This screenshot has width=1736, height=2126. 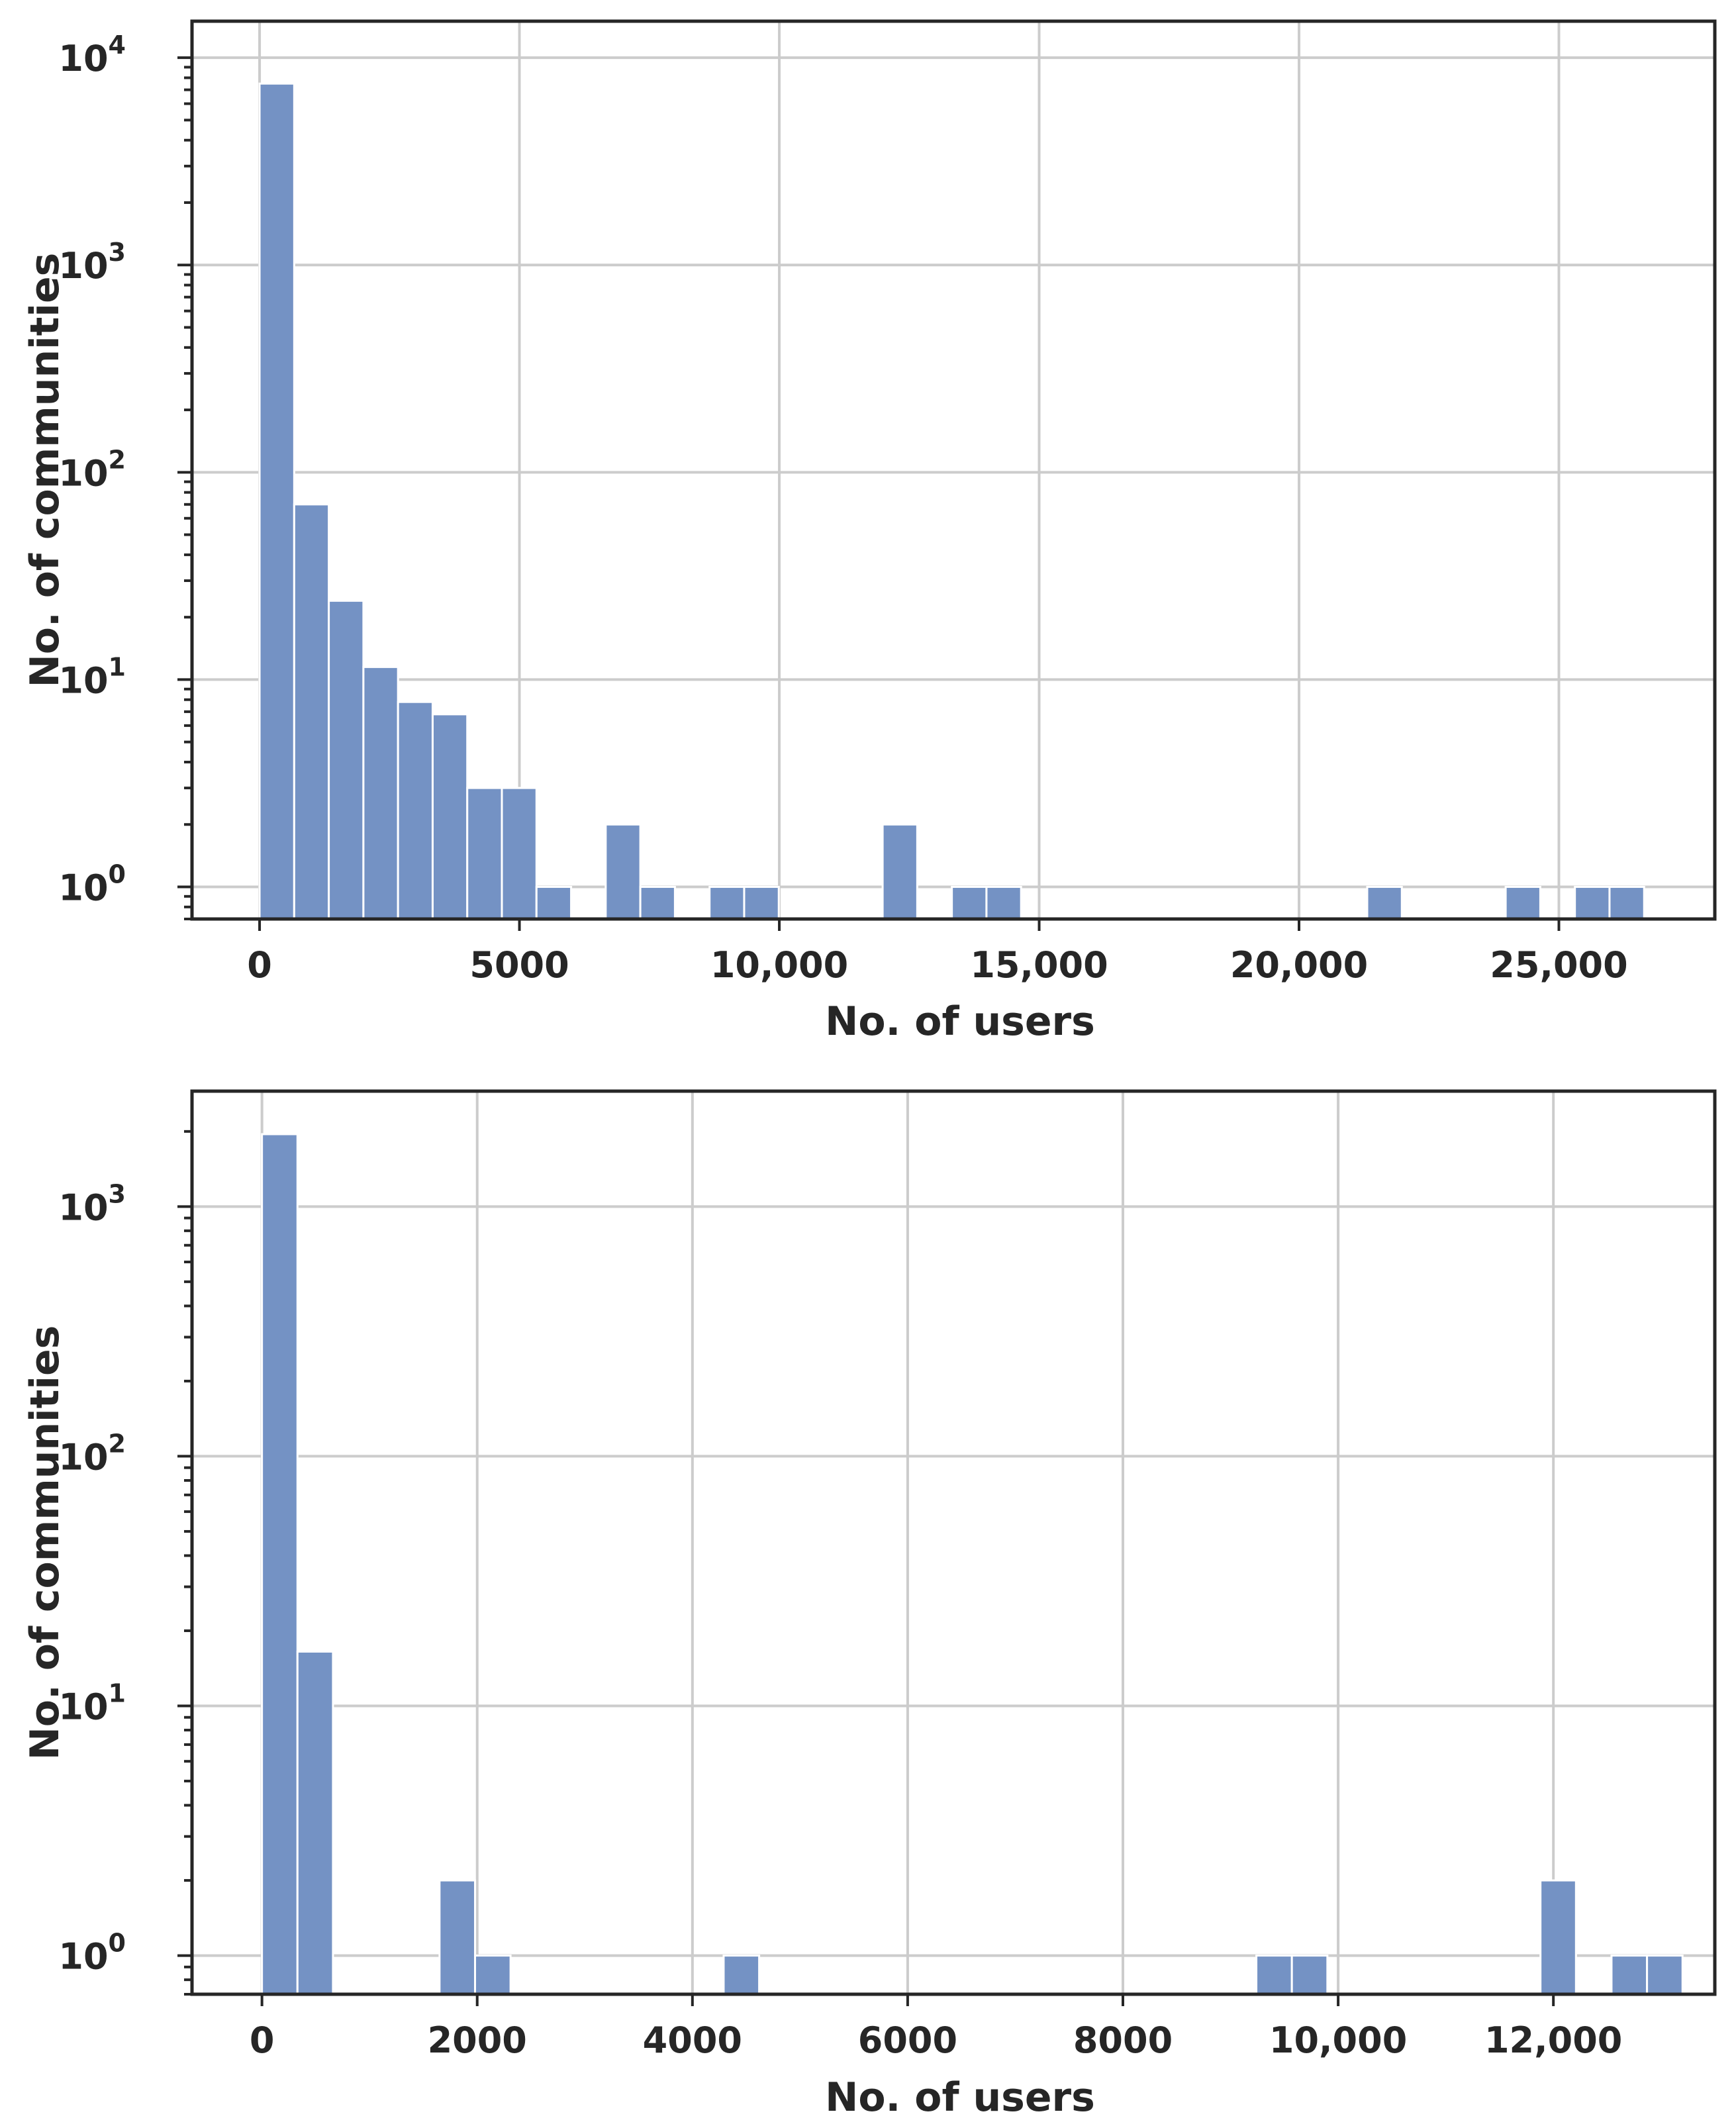 What do you see at coordinates (1123, 2040) in the screenshot?
I see `x-tick-label: 8000` at bounding box center [1123, 2040].